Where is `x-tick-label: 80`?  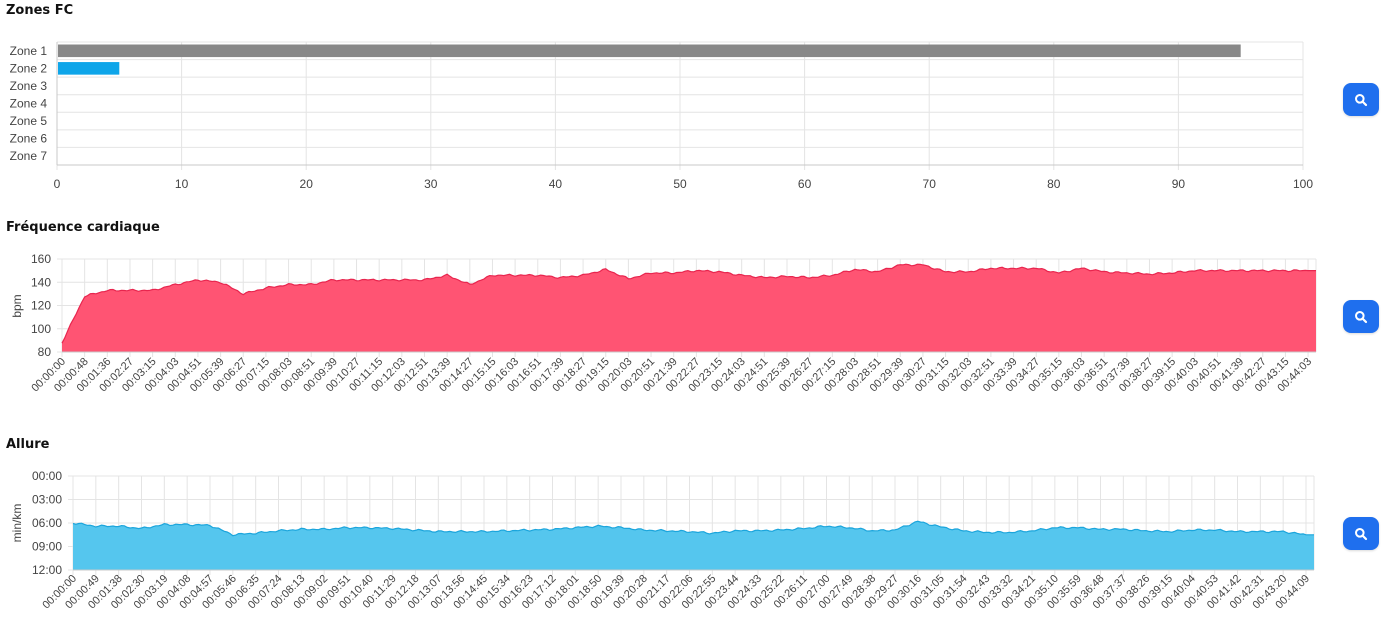
x-tick-label: 80 is located at coordinates (1054, 184).